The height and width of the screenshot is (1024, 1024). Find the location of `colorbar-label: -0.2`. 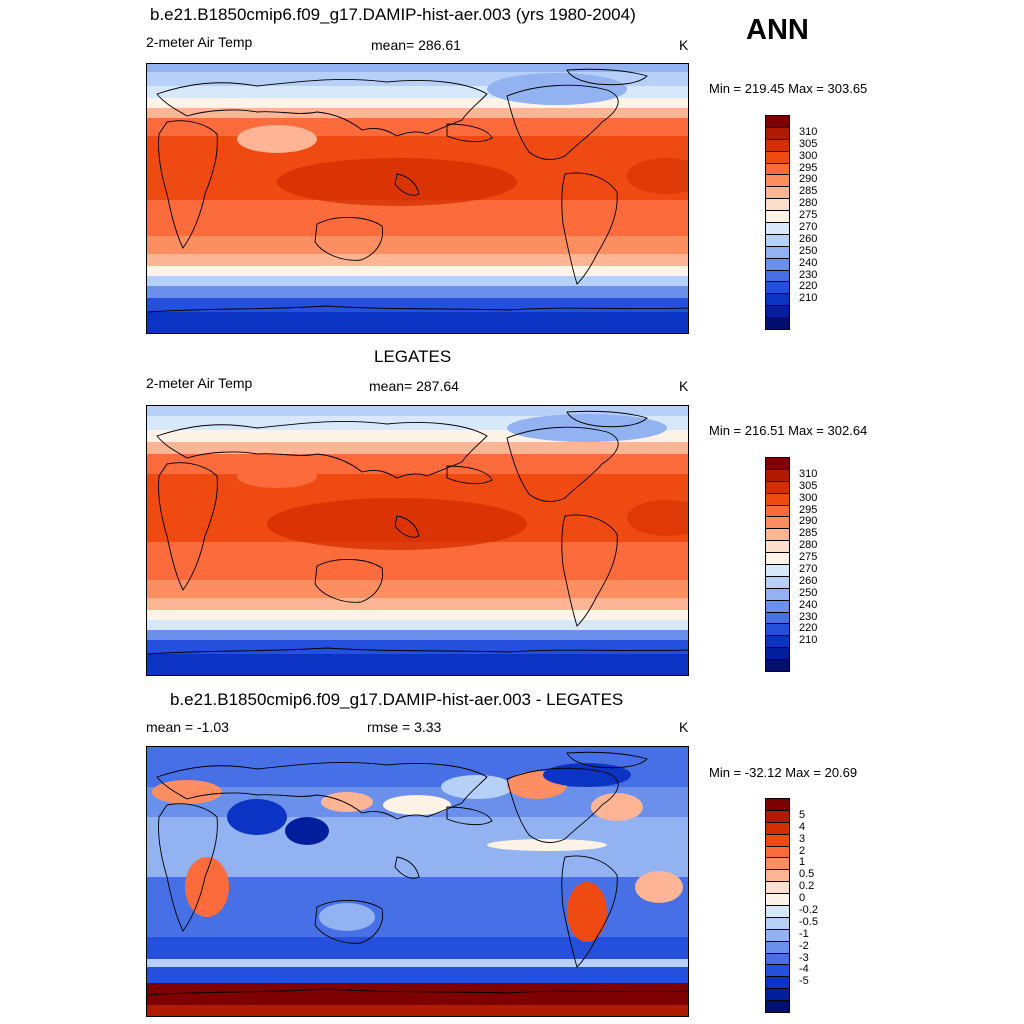

colorbar-label: -0.2 is located at coordinates (808, 909).